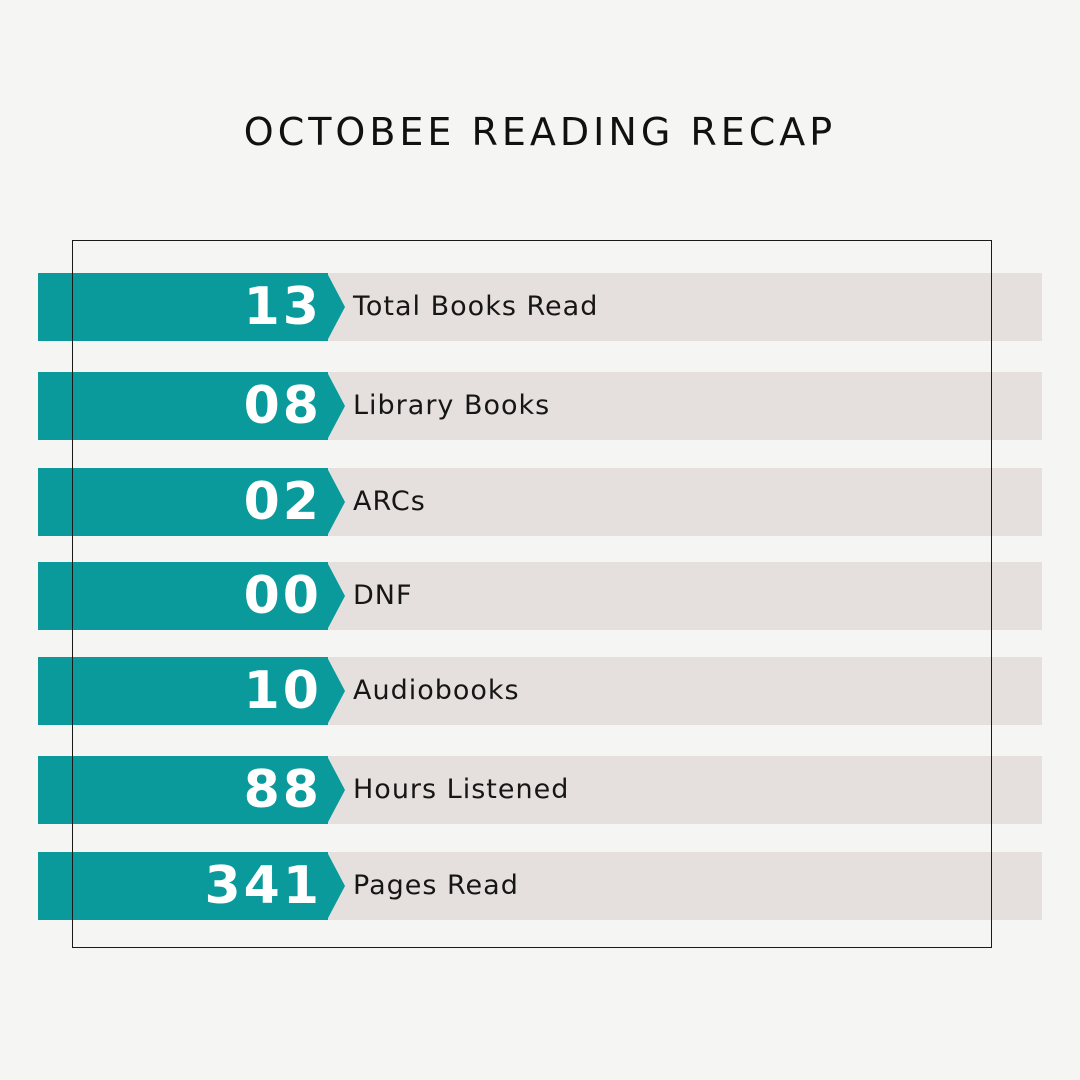 The height and width of the screenshot is (1080, 1080). I want to click on stat-label: DNF, so click(383, 595).